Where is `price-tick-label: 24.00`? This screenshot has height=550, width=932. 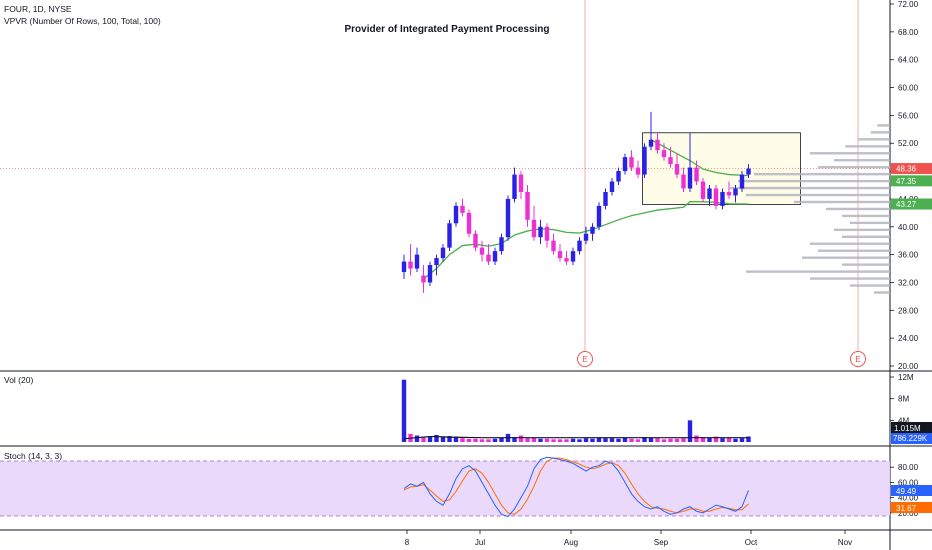
price-tick-label: 24.00 is located at coordinates (908, 338).